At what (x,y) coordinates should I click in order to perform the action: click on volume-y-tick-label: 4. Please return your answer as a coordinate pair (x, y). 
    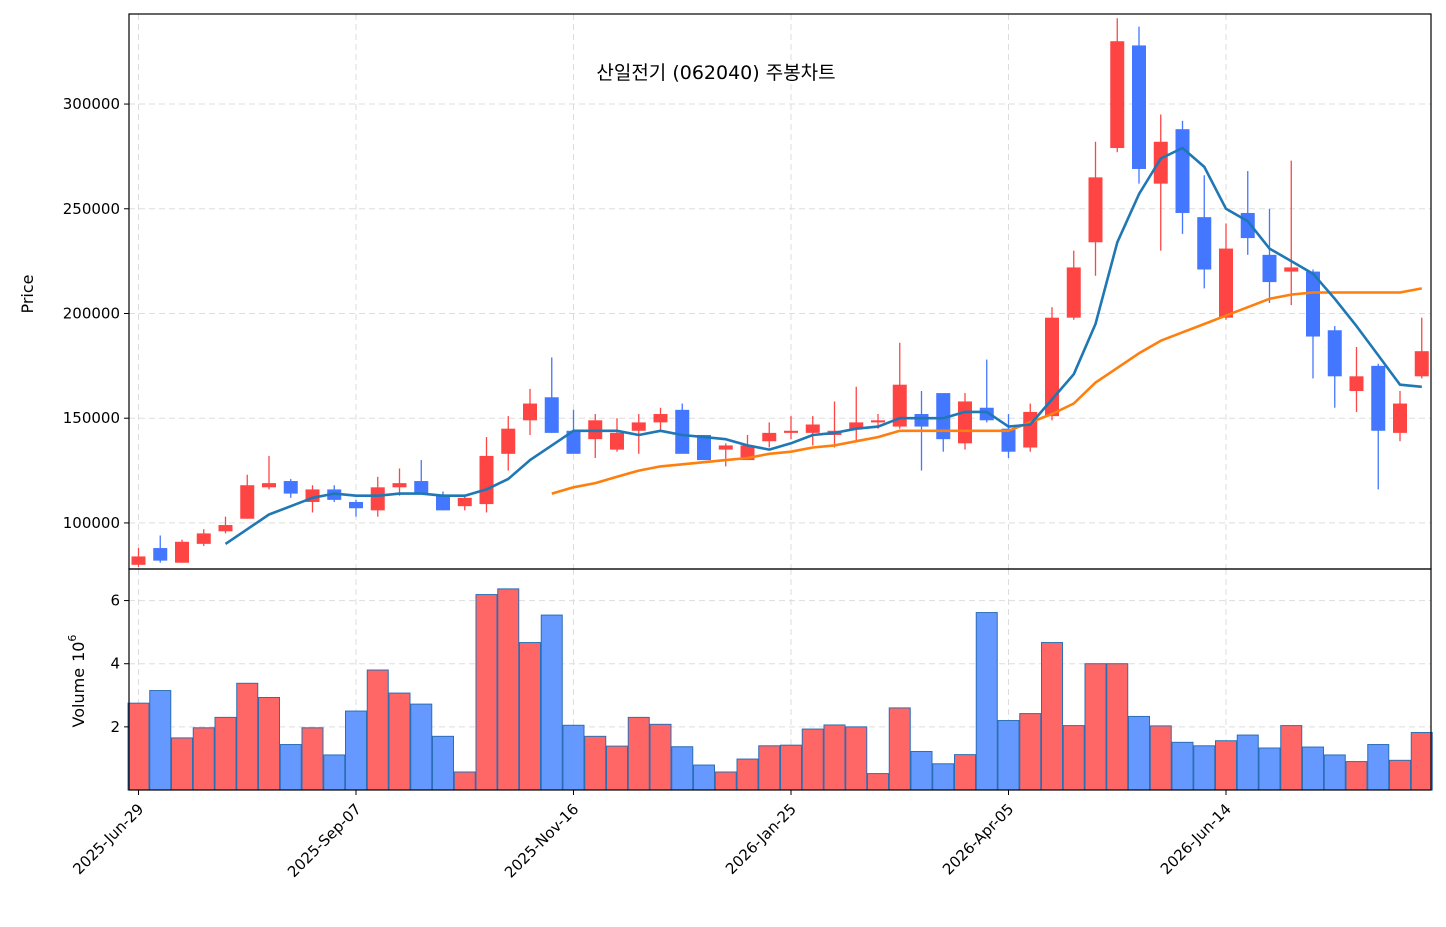
    Looking at the image, I should click on (115, 664).